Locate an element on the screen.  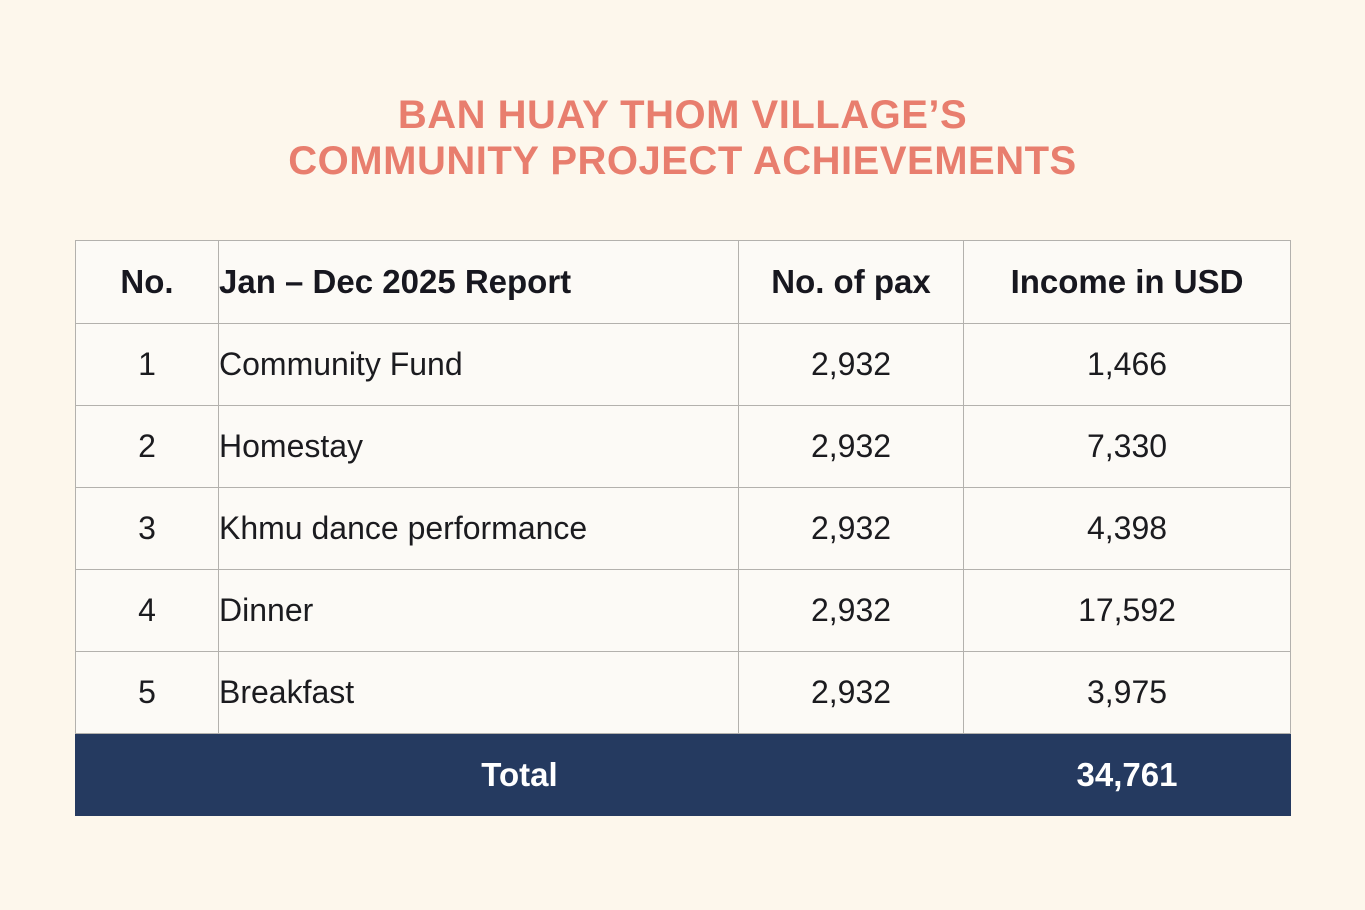
row-no: 5 is located at coordinates (147, 692).